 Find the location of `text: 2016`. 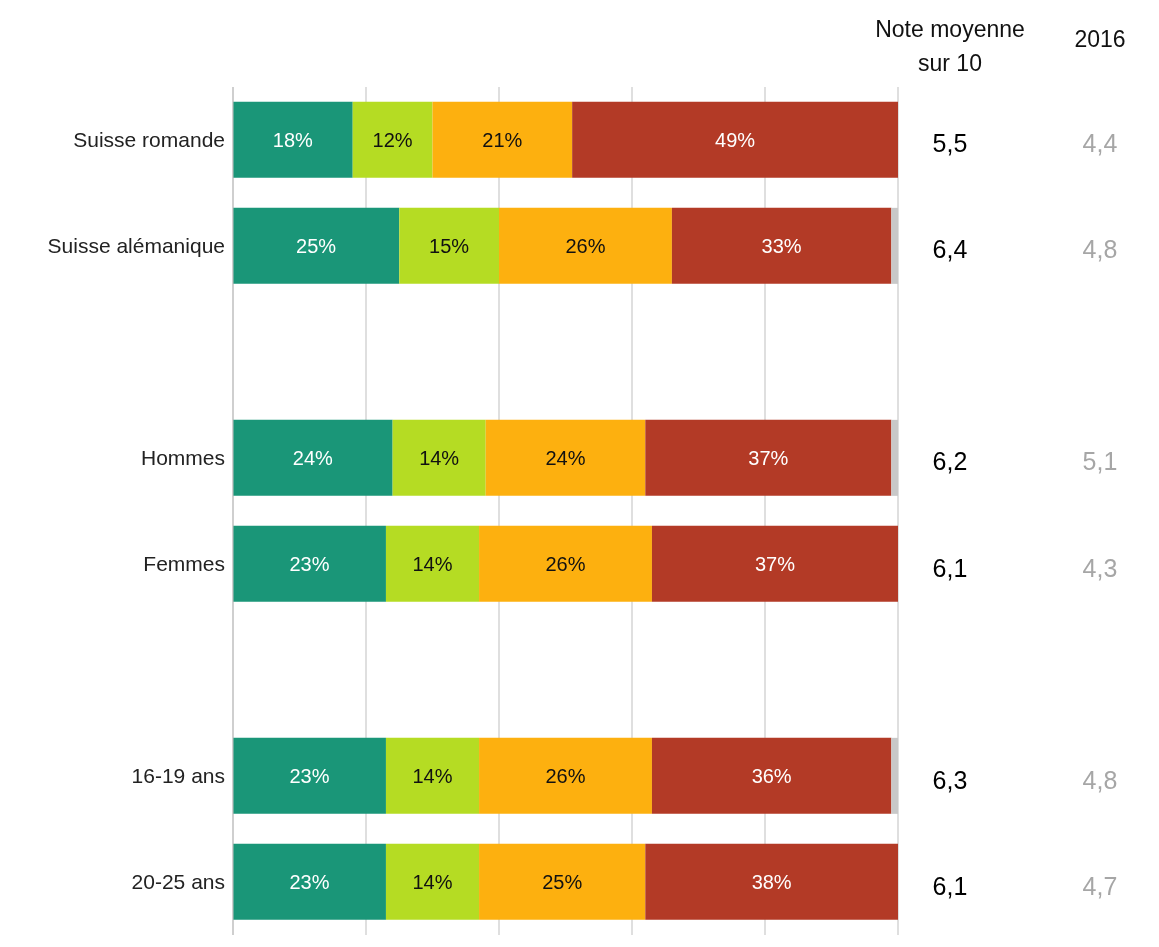

text: 2016 is located at coordinates (1100, 39).